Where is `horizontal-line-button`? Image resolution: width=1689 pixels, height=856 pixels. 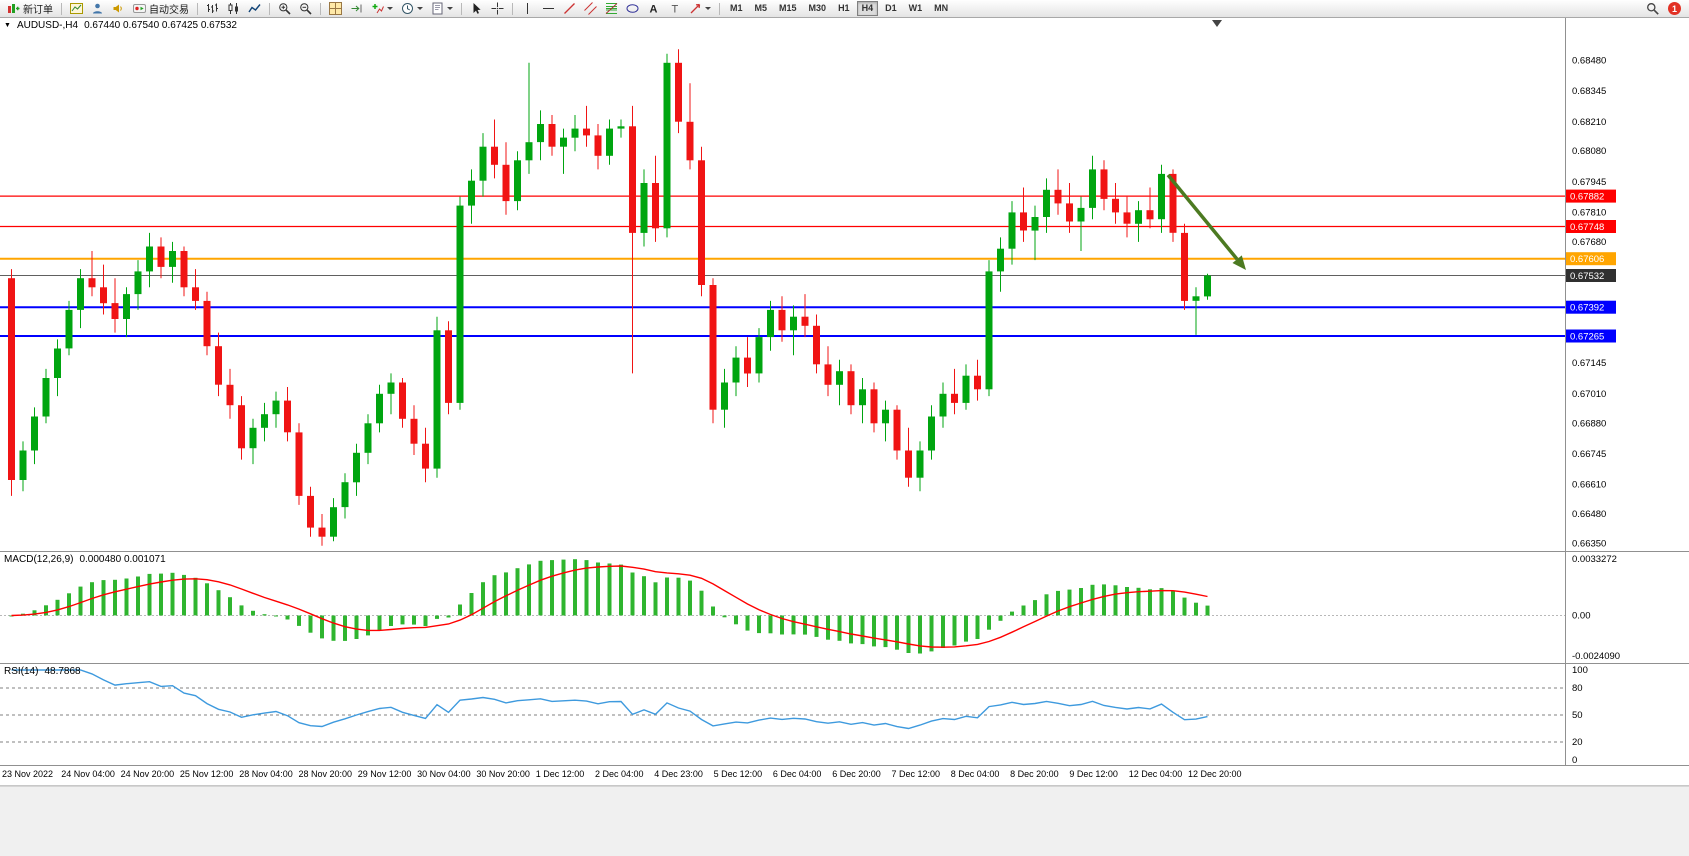 horizontal-line-button is located at coordinates (548, 9).